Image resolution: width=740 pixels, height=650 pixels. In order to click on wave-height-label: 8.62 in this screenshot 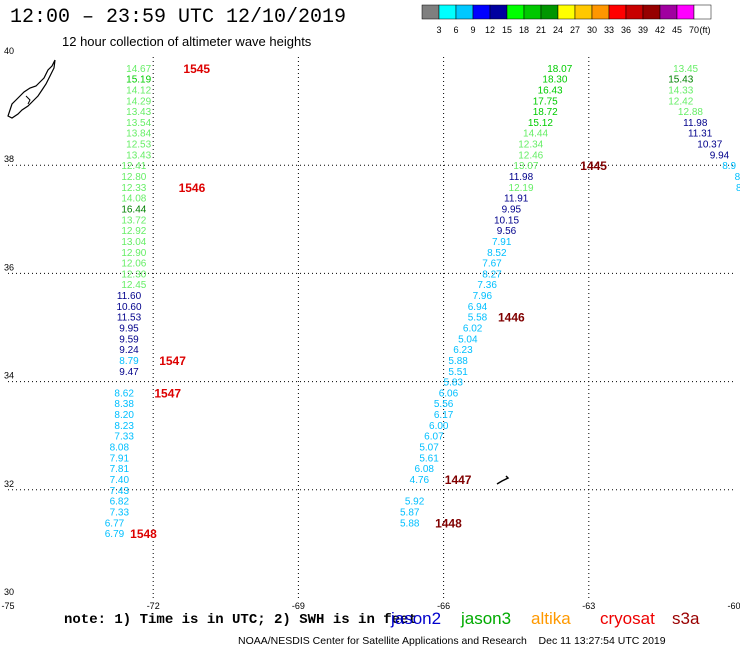, I will do `click(124, 393)`.